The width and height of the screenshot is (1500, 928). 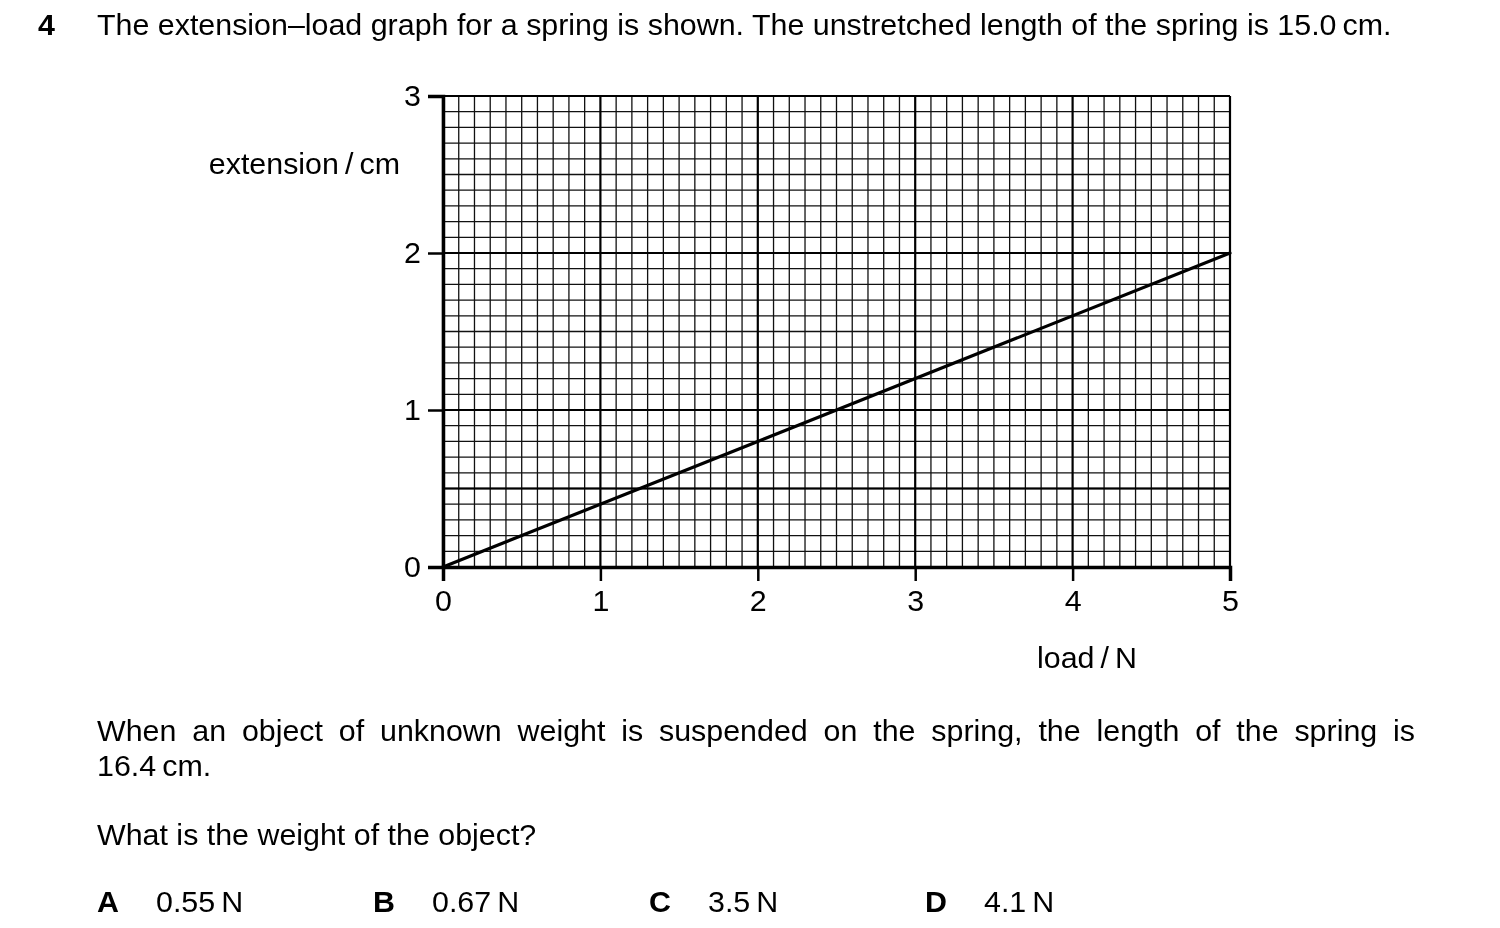 What do you see at coordinates (758, 599) in the screenshot?
I see `x-tick-label: 2` at bounding box center [758, 599].